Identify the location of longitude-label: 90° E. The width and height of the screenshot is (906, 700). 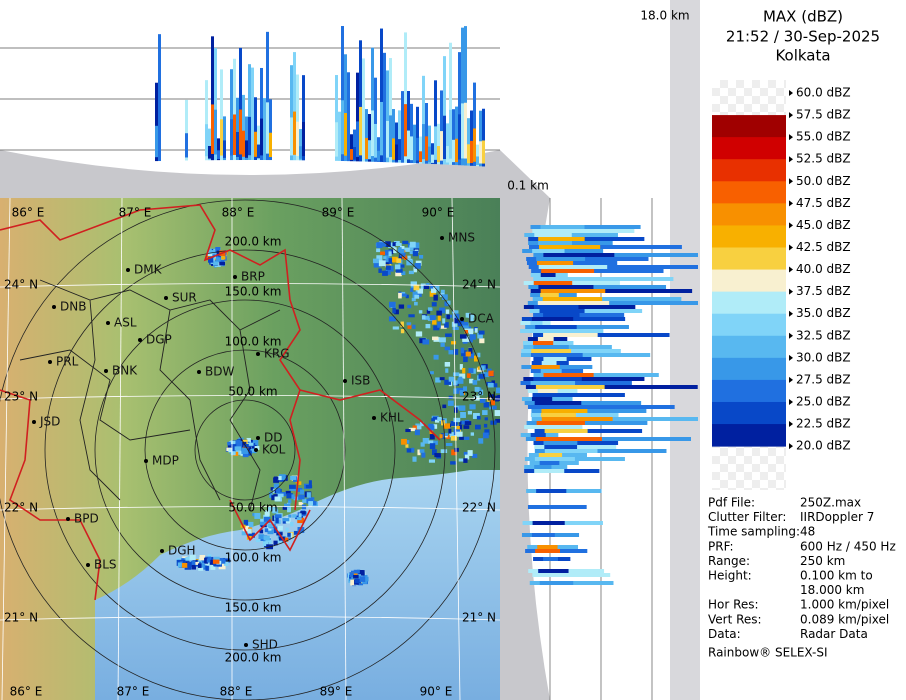
(438, 213).